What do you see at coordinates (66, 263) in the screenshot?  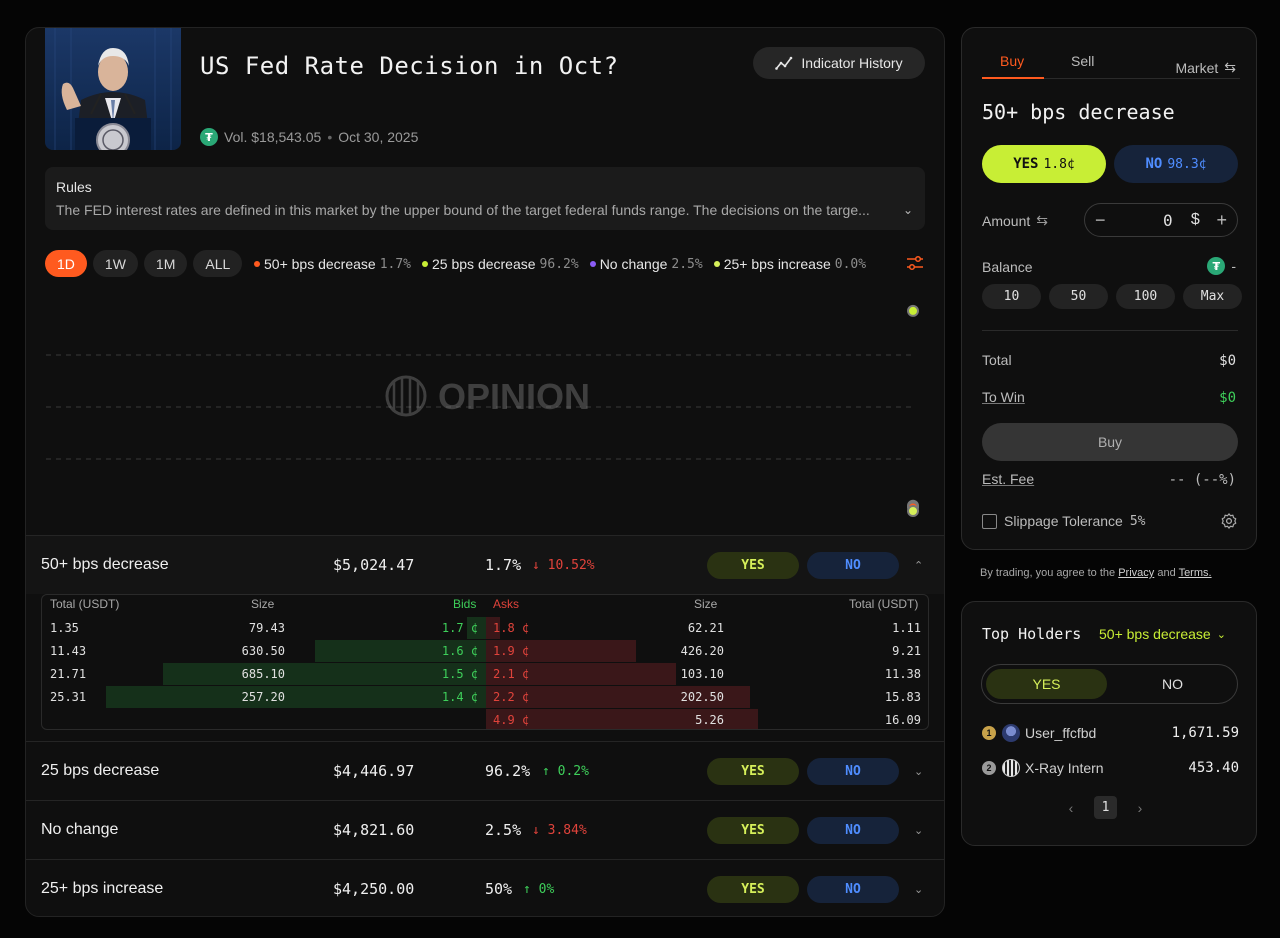 I see `range-tab-1d: 1D` at bounding box center [66, 263].